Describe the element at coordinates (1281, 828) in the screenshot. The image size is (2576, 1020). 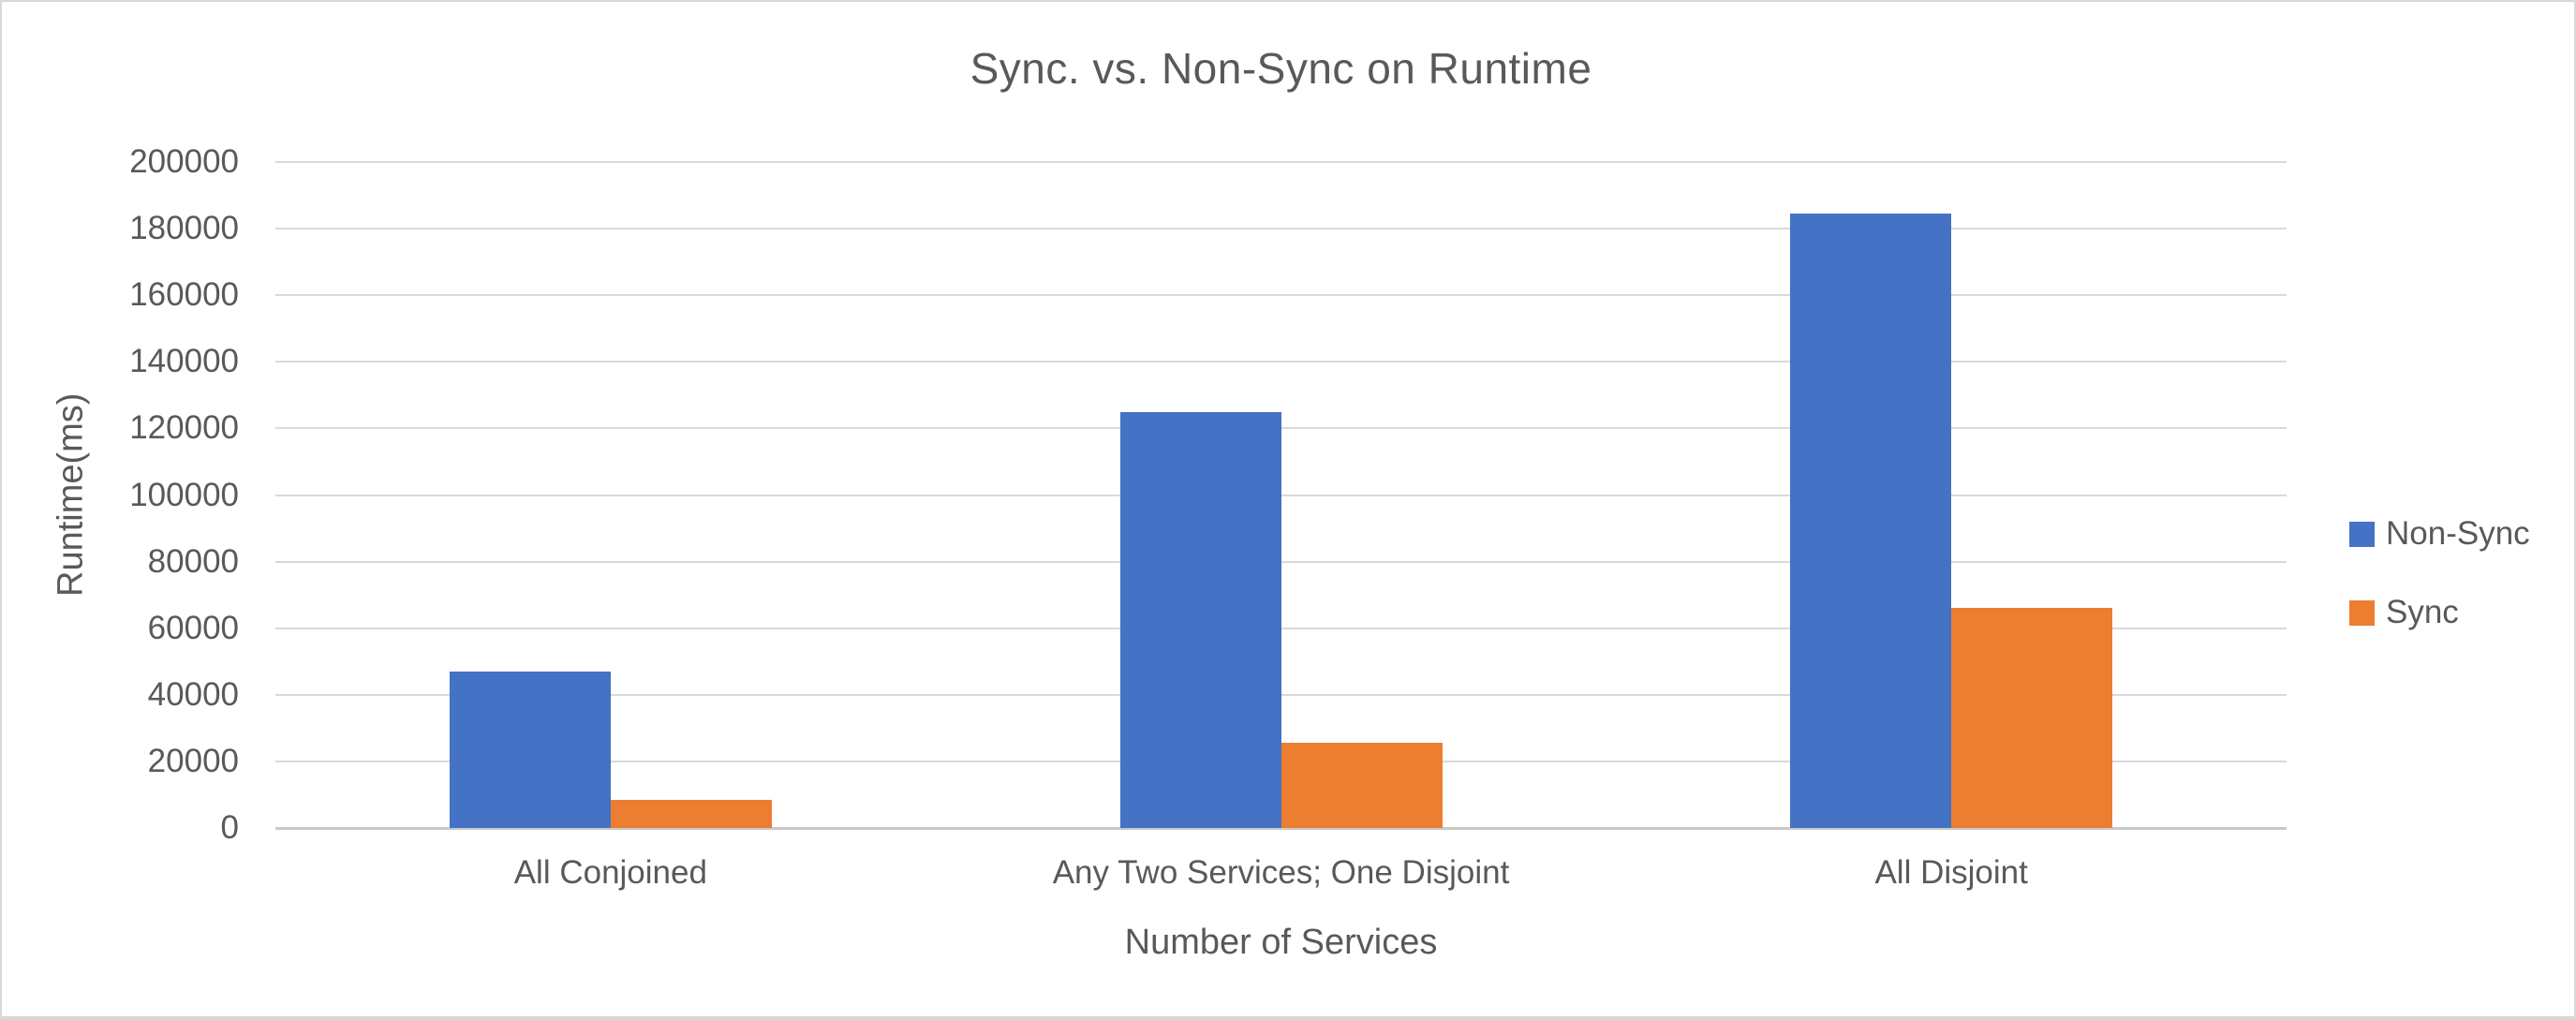
I see `x-axis-line` at that location.